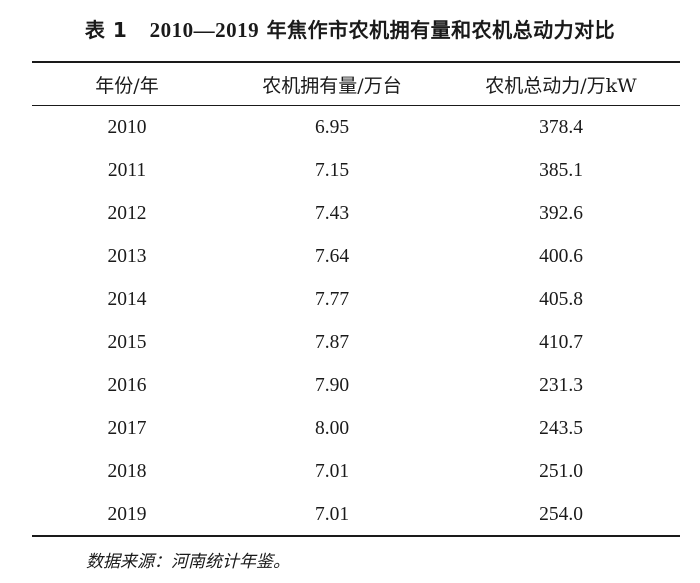 The image size is (700, 583). I want to click on table-row: 2019 7.01 254.0, so click(356, 514).